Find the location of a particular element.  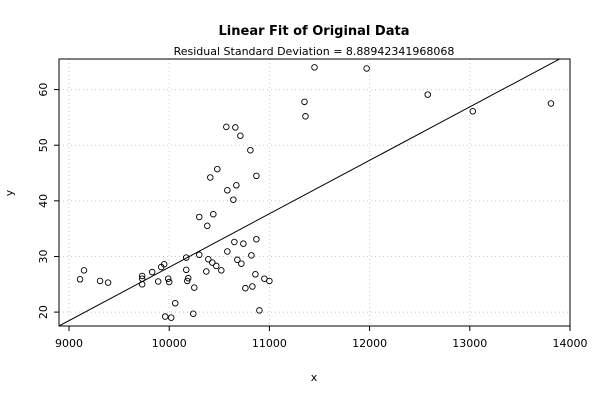

y-tick-label: 40 is located at coordinates (43, 201).